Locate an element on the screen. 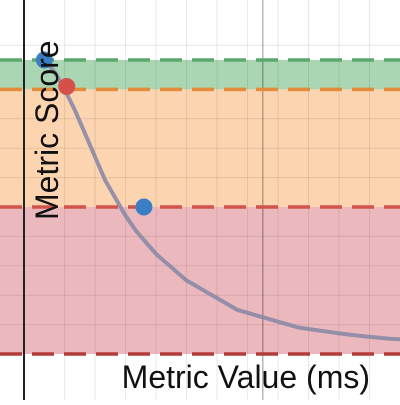 This screenshot has width=400, height=405. x-axis-label: Metric Value (ms) is located at coordinates (246, 377).